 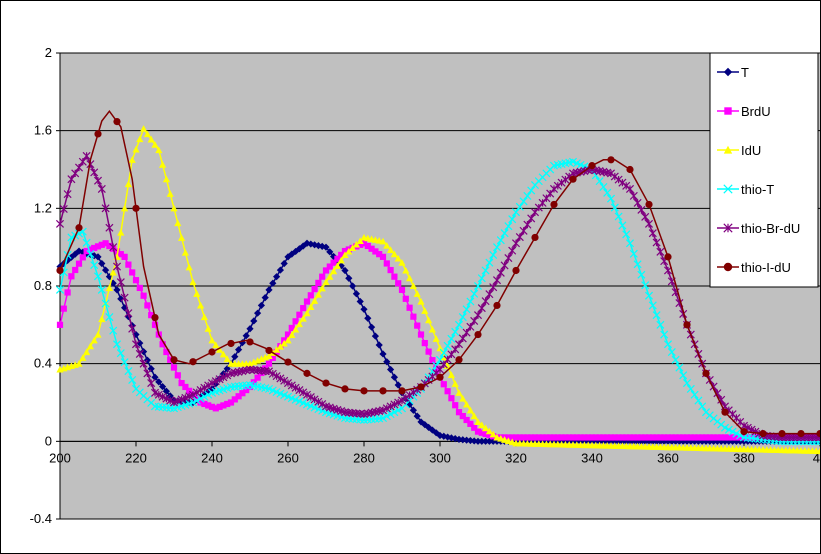 I want to click on legend-label: IdU, so click(x=751, y=150).